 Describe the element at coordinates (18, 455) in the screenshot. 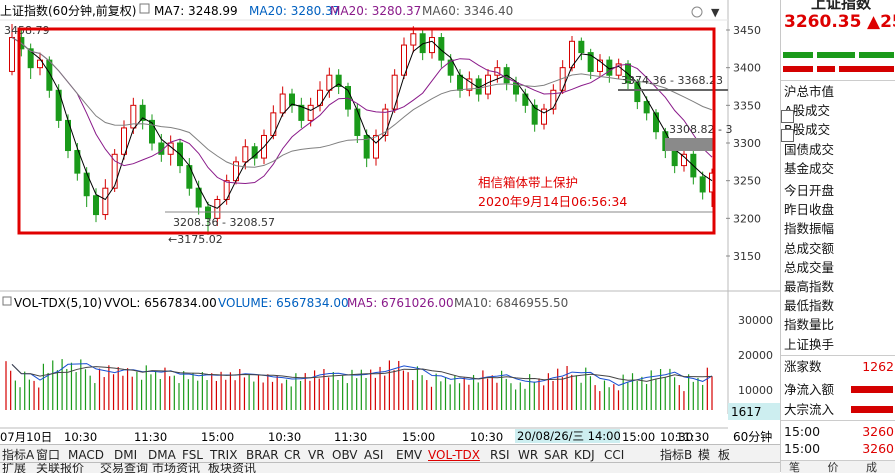

I see `tab--a: 指标A` at that location.